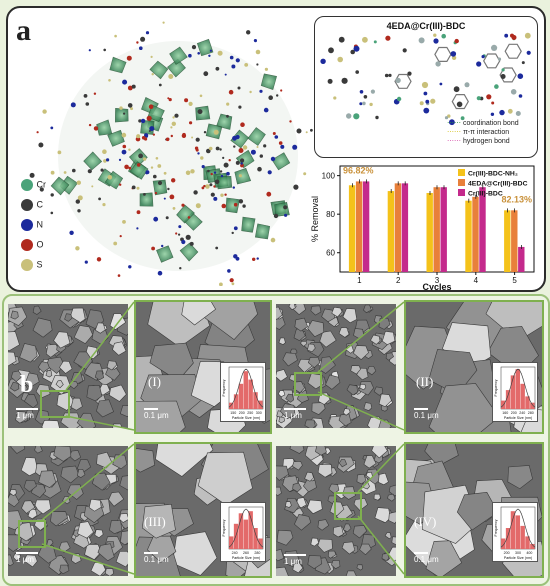 Image resolution: width=550 pixels, height=586 pixels. Describe the element at coordinates (330, 214) in the screenshot. I see `y-tick-label: 80` at that location.